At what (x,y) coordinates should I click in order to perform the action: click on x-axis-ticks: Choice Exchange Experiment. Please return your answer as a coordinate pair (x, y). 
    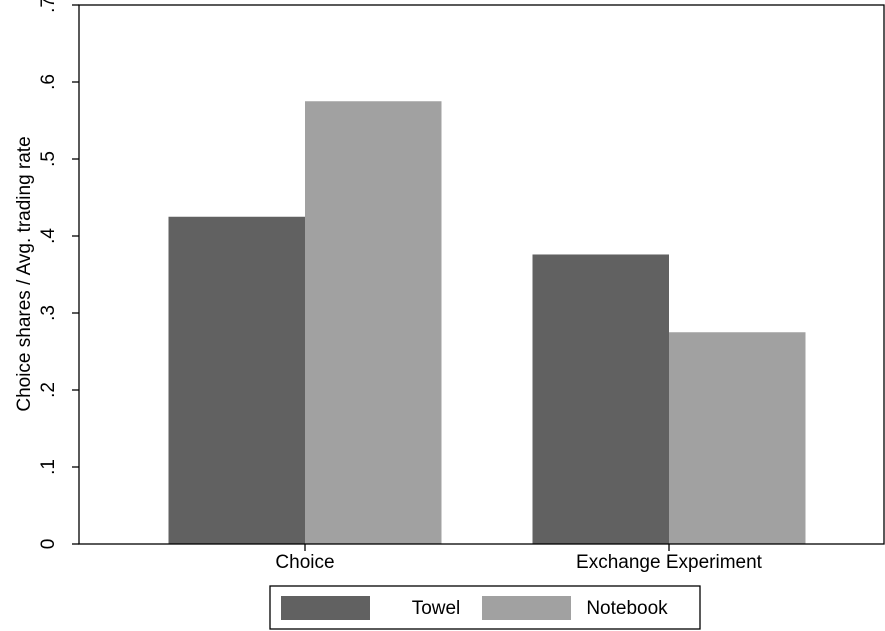
    Looking at the image, I should click on (519, 558).